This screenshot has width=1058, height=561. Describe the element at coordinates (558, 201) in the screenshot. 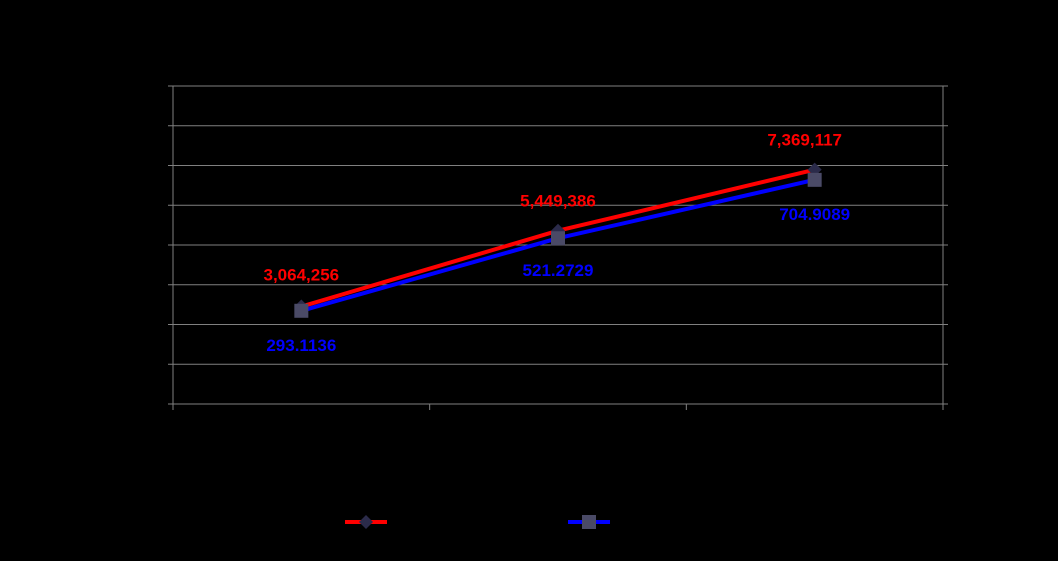

I see `data-label: 5,449,386` at that location.